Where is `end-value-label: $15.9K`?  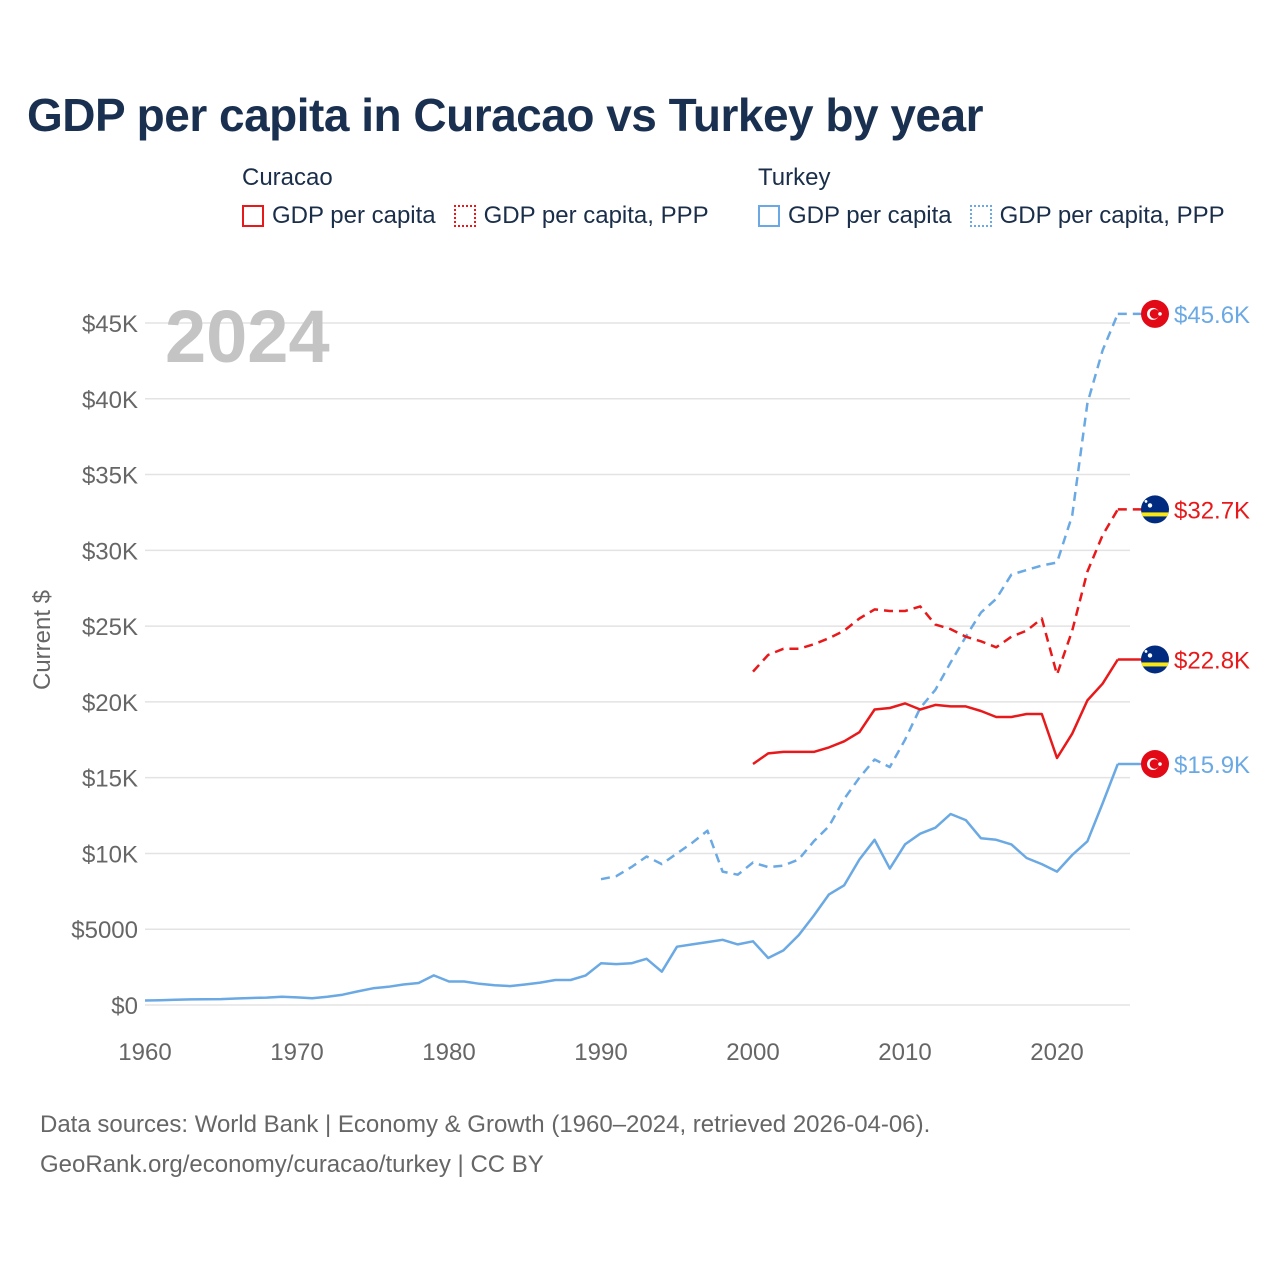 end-value-label: $15.9K is located at coordinates (1212, 765).